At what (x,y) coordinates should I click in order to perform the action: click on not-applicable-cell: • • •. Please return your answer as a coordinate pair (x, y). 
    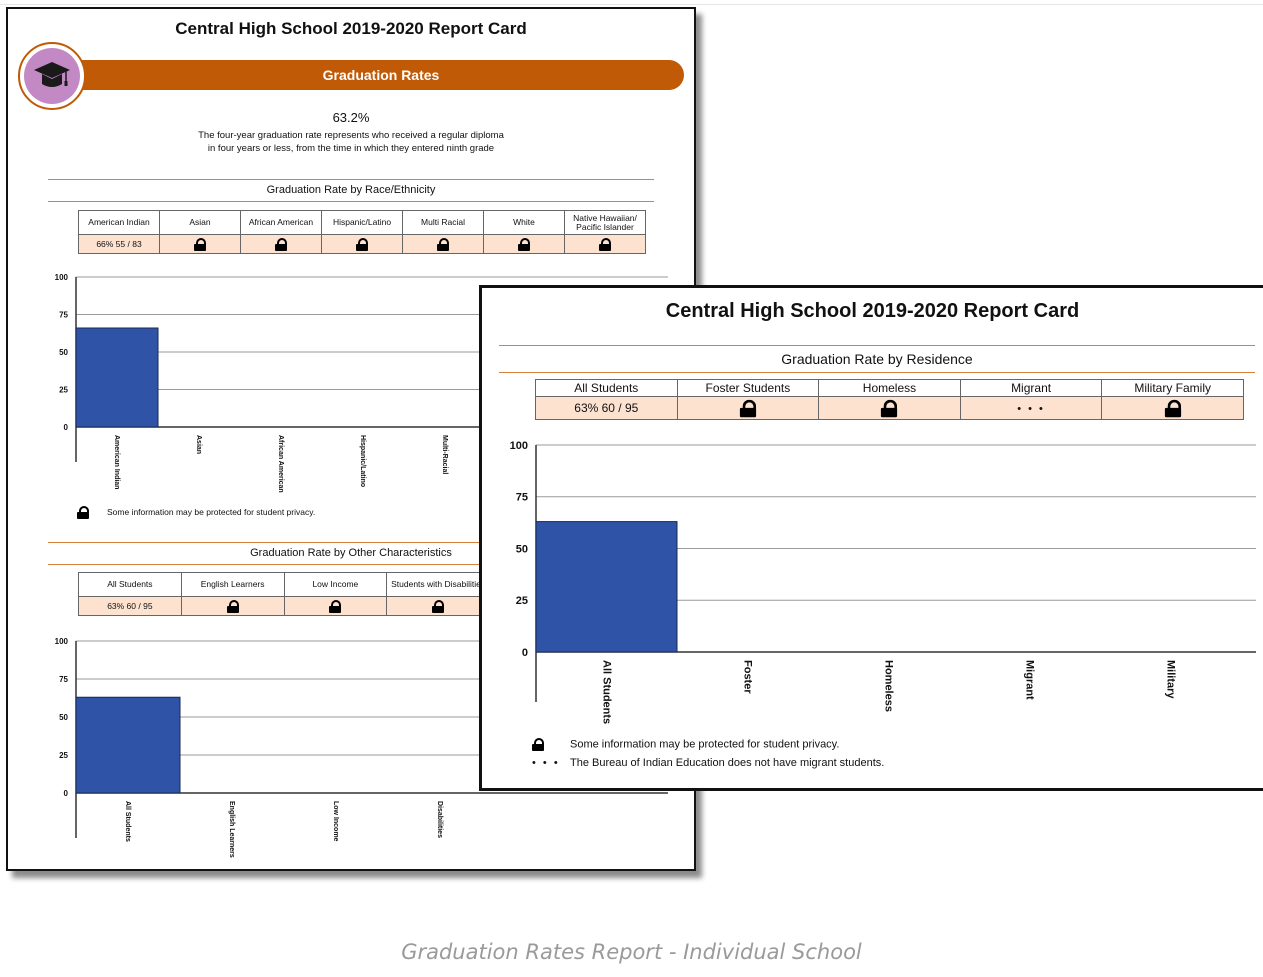
    Looking at the image, I should click on (1031, 408).